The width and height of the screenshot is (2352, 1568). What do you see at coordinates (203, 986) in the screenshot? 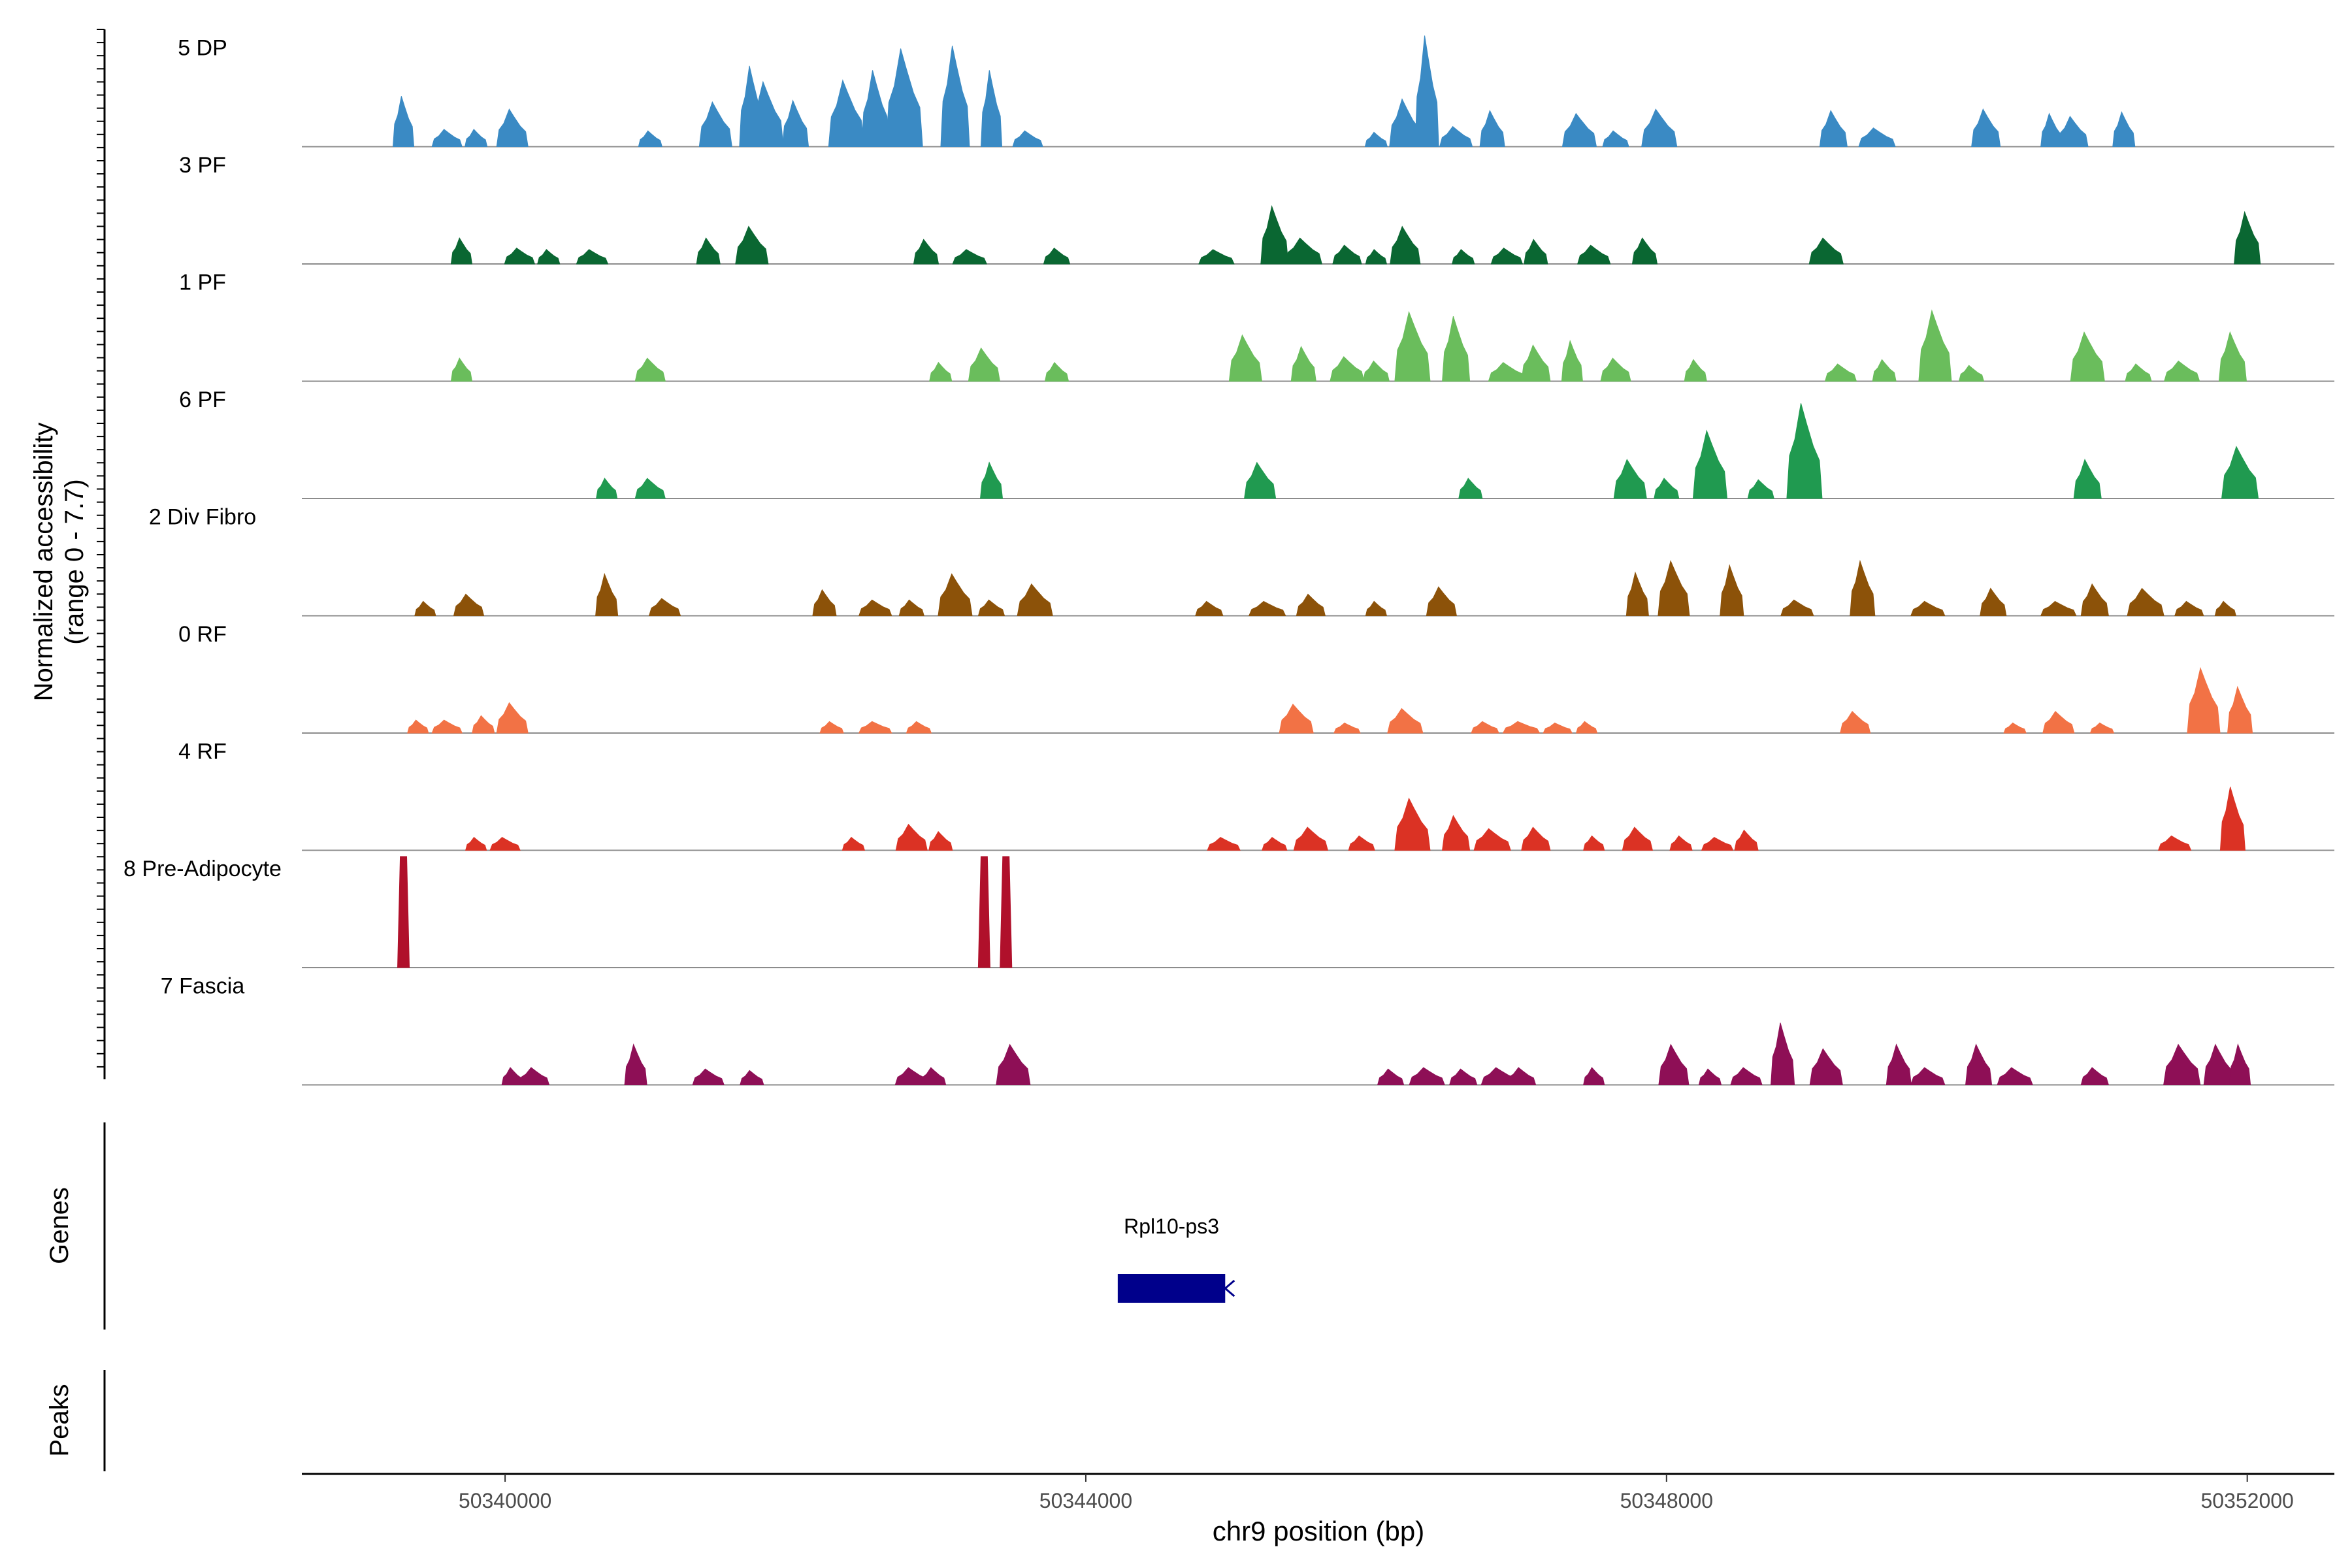
I see `track-label: 7 Fascia` at bounding box center [203, 986].